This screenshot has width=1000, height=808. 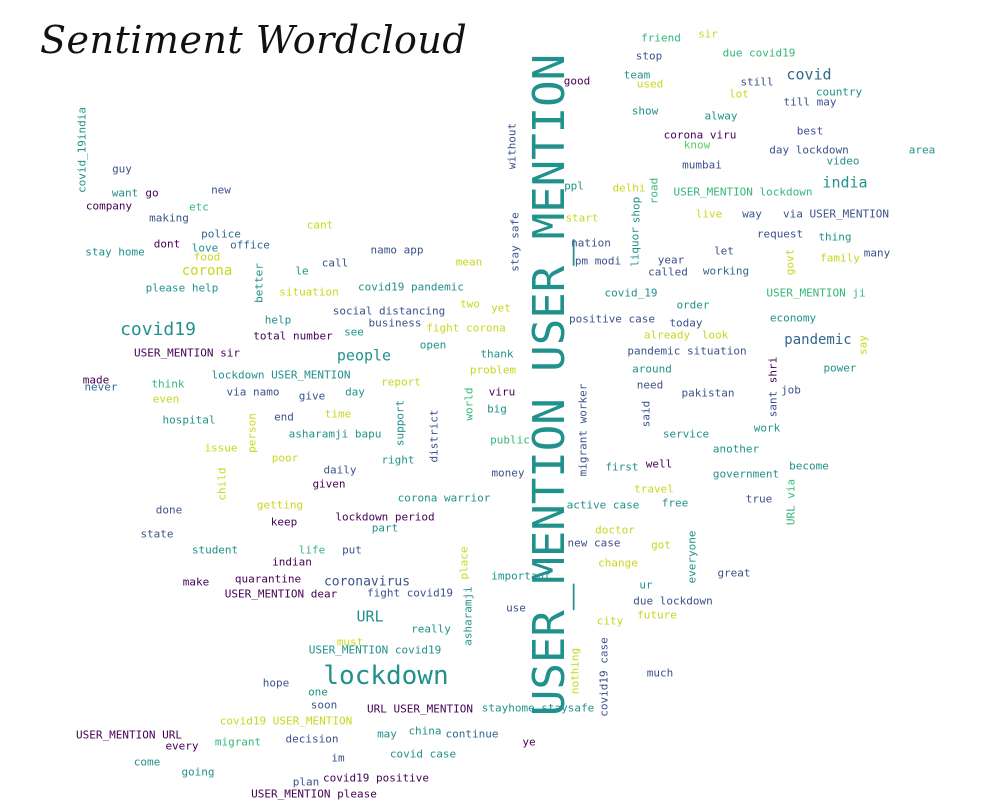 I want to click on cloud-word: guy, so click(x=122, y=169).